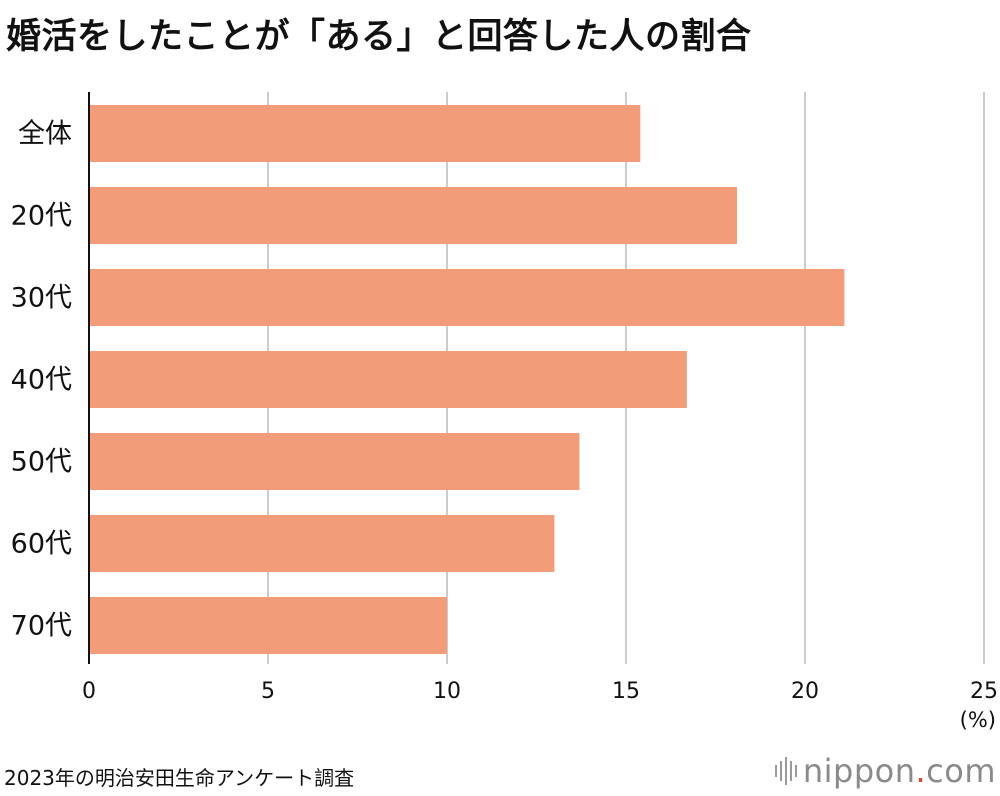 This screenshot has height=796, width=1000. I want to click on category-label: 30代, so click(41, 298).